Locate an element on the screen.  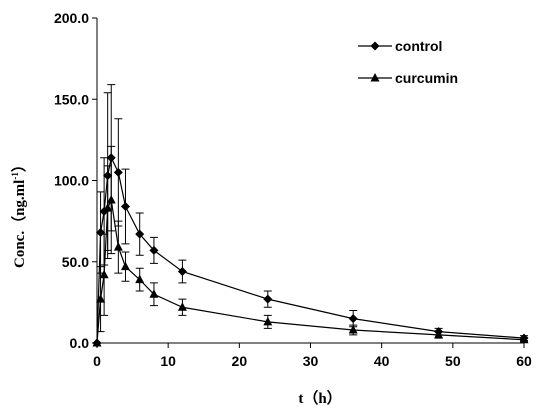
x-tick-label: 40 is located at coordinates (382, 361).